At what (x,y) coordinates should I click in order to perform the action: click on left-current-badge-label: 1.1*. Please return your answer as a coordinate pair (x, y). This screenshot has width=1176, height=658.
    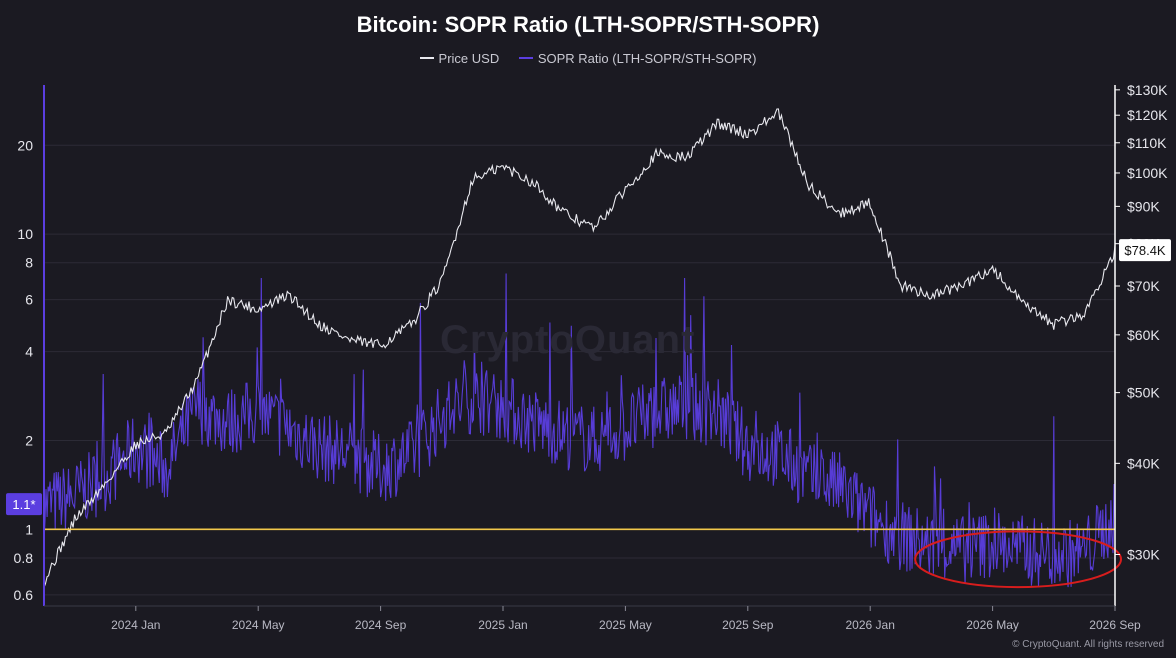
    Looking at the image, I should click on (23, 504).